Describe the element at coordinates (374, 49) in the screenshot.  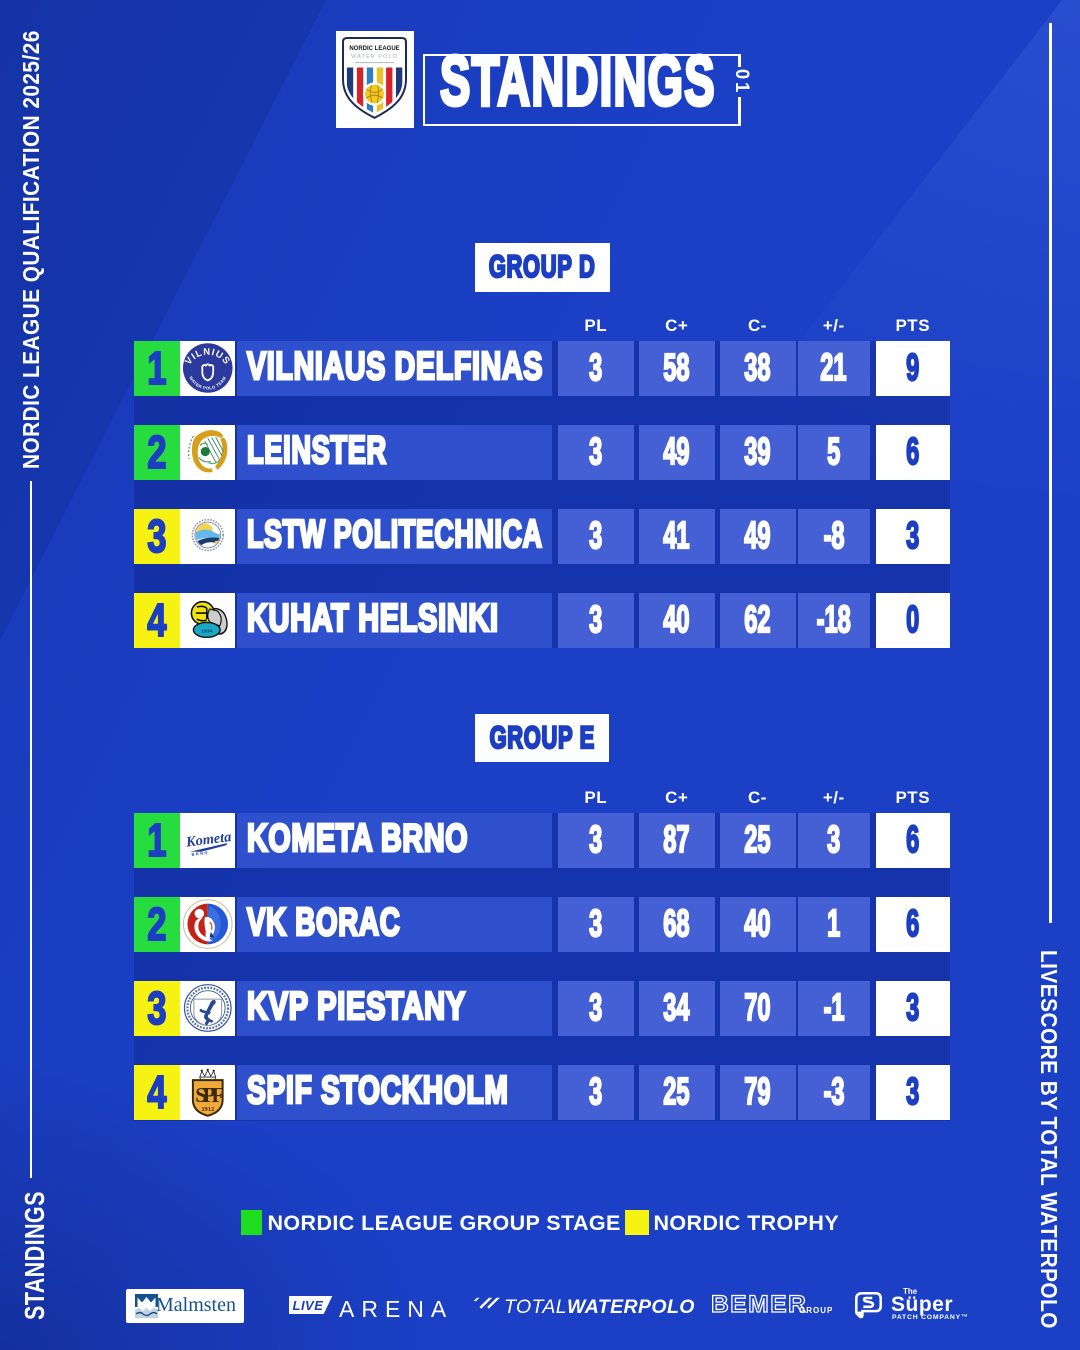
I see `svg-text: NORDIC LEAGUE` at that location.